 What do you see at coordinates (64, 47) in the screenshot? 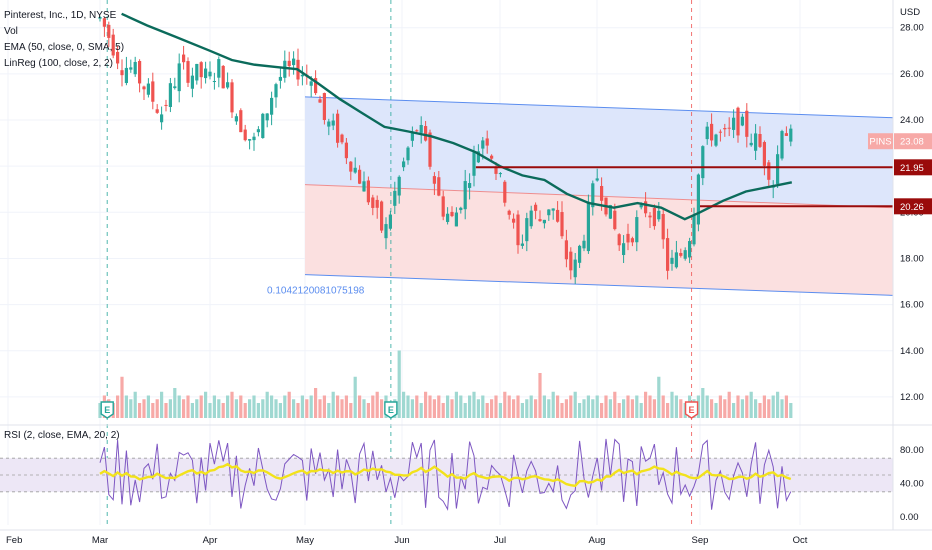
I see `ema-label: EMA (50, close, 0, SMA, 5)` at bounding box center [64, 47].